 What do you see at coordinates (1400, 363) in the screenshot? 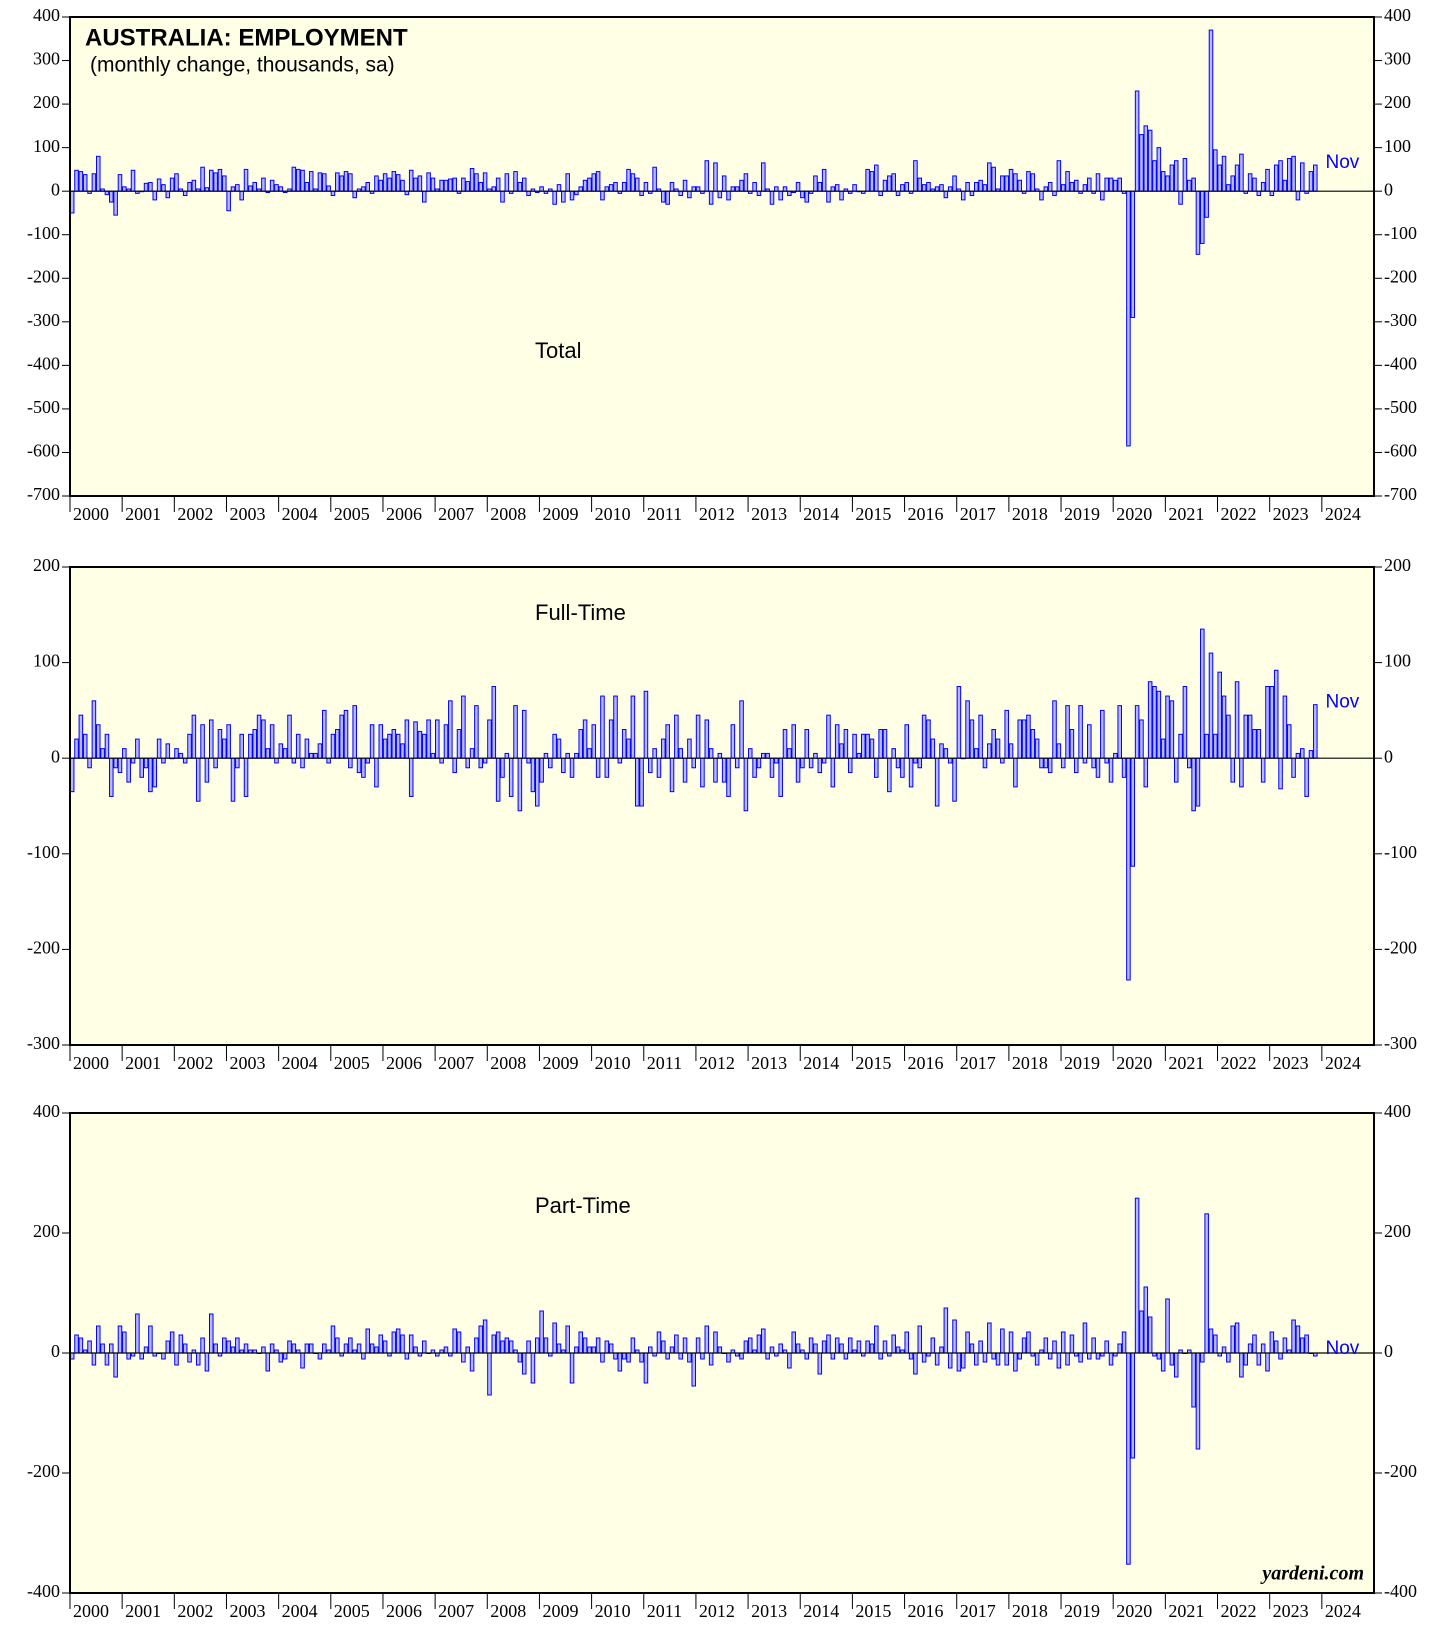
I see `y-tick-label-right: -400` at bounding box center [1400, 363].